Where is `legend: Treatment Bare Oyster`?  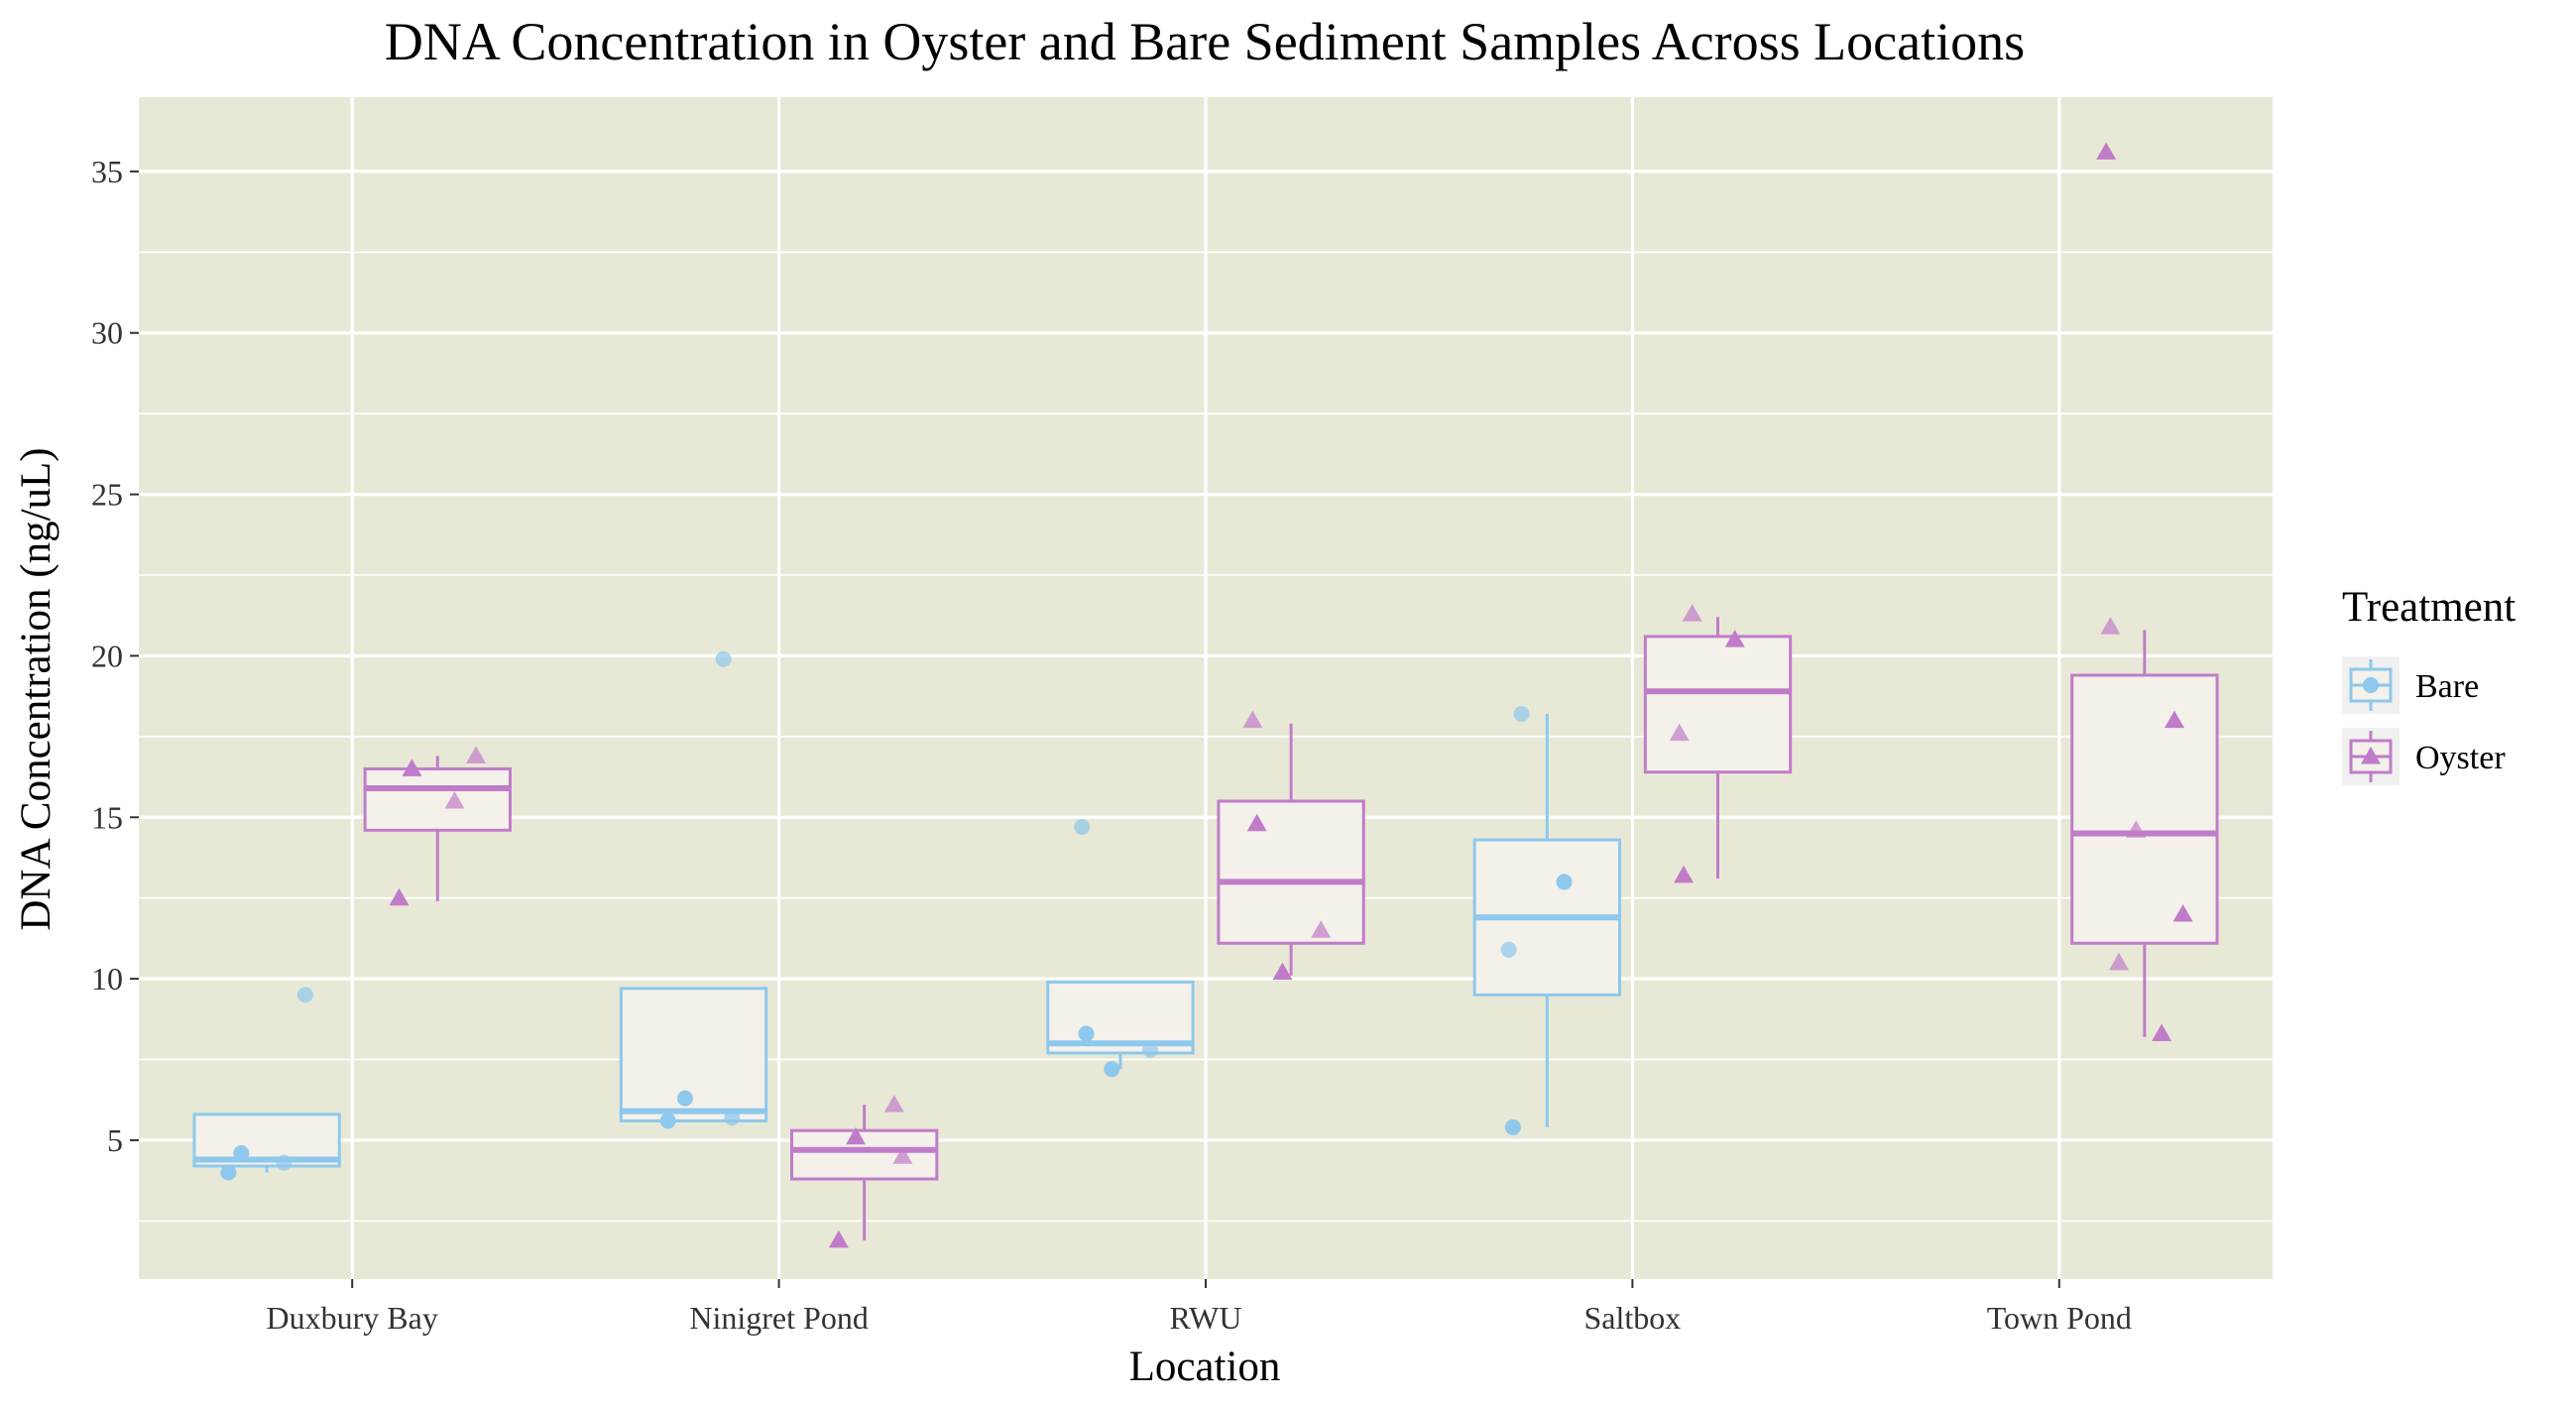
legend: Treatment Bare Oyster is located at coordinates (2429, 684).